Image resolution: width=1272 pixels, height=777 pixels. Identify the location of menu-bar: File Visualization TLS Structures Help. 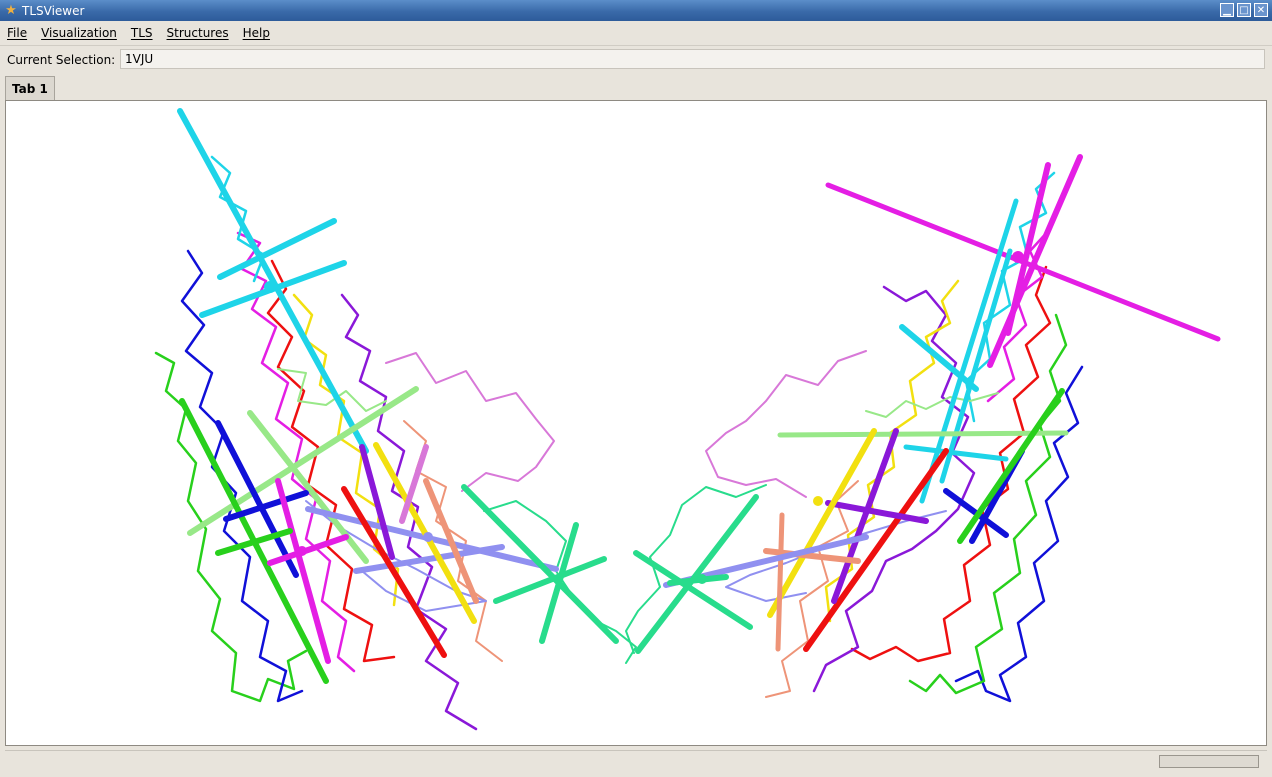
(636, 33).